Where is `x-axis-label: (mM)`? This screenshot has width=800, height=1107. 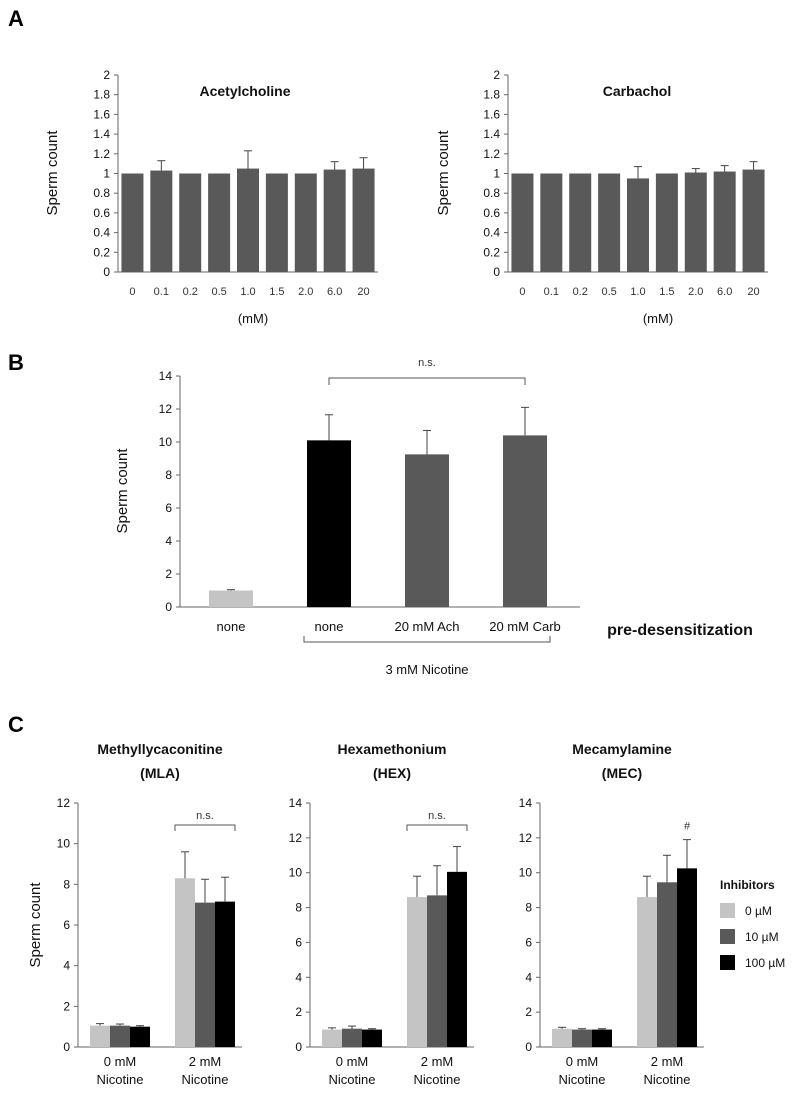 x-axis-label: (mM) is located at coordinates (253, 318).